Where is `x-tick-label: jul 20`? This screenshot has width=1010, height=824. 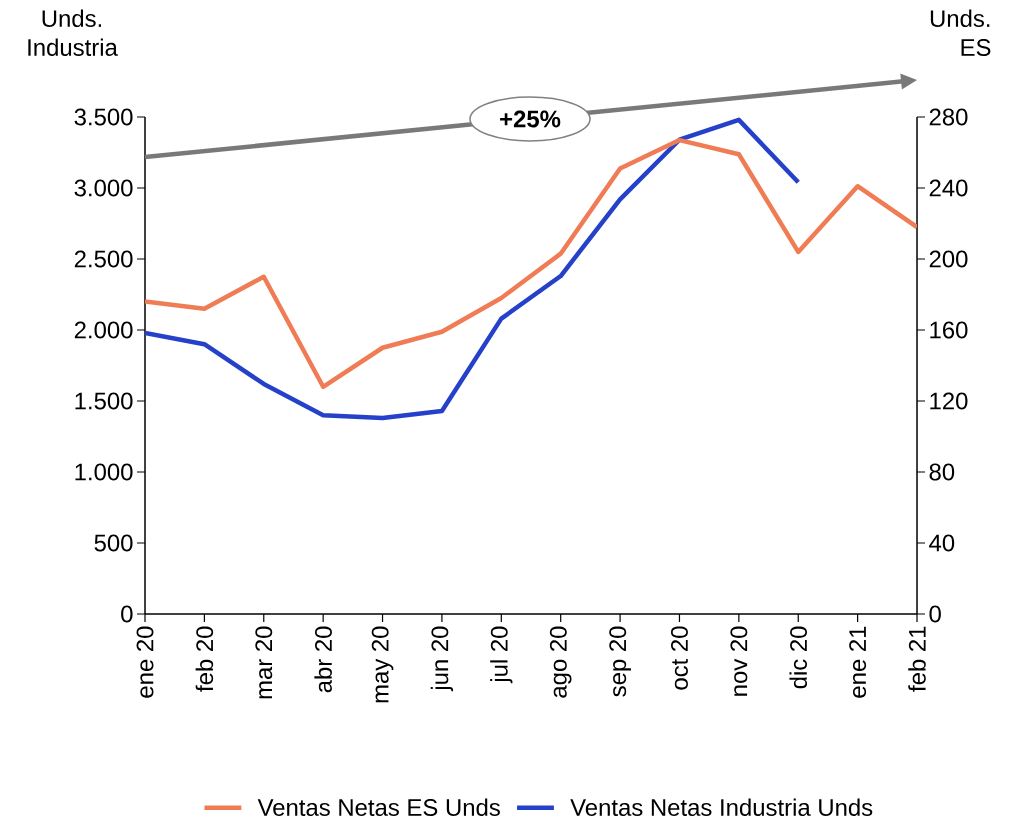
x-tick-label: jul 20 is located at coordinates (501, 655).